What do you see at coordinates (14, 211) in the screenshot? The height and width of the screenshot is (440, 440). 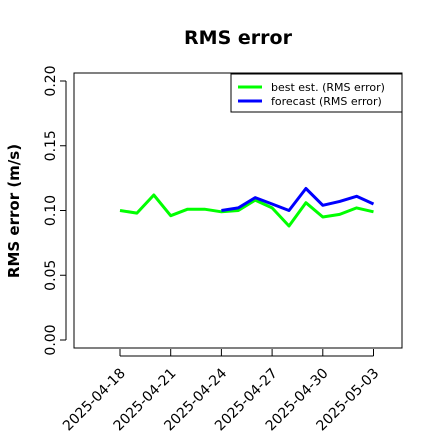 I see `y-axis-label: RMS error (m/s)` at bounding box center [14, 211].